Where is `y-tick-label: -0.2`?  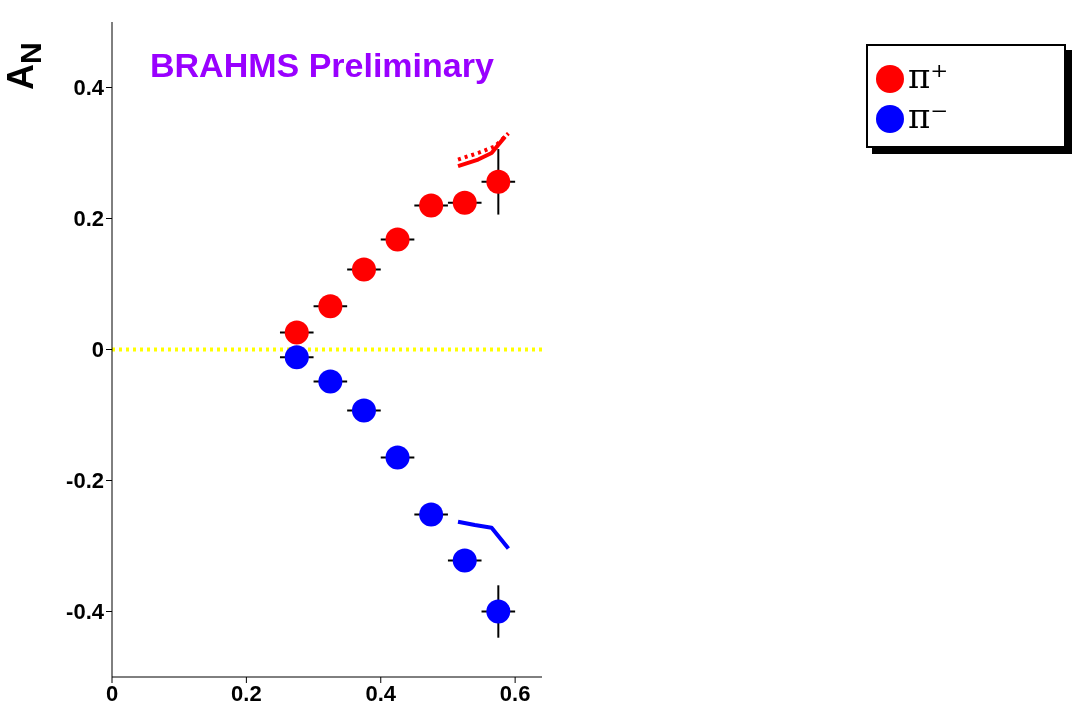 y-tick-label: -0.2 is located at coordinates (85, 481).